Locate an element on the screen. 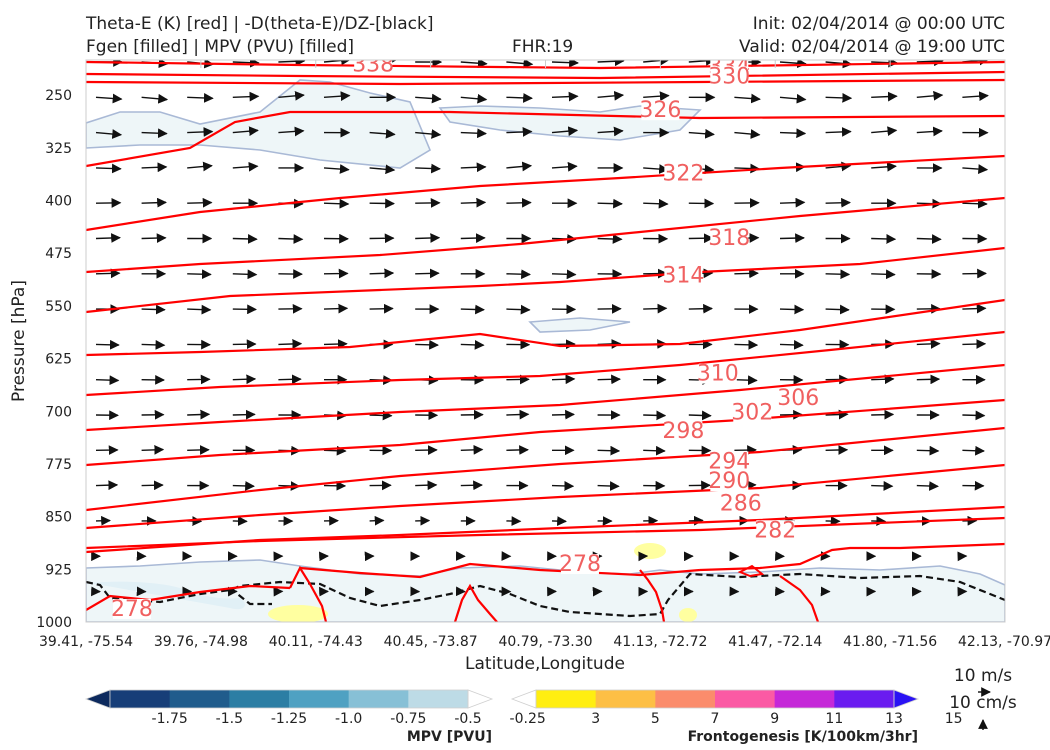 This screenshot has height=750, width=1050. theta-e-label: 338 is located at coordinates (373, 65).